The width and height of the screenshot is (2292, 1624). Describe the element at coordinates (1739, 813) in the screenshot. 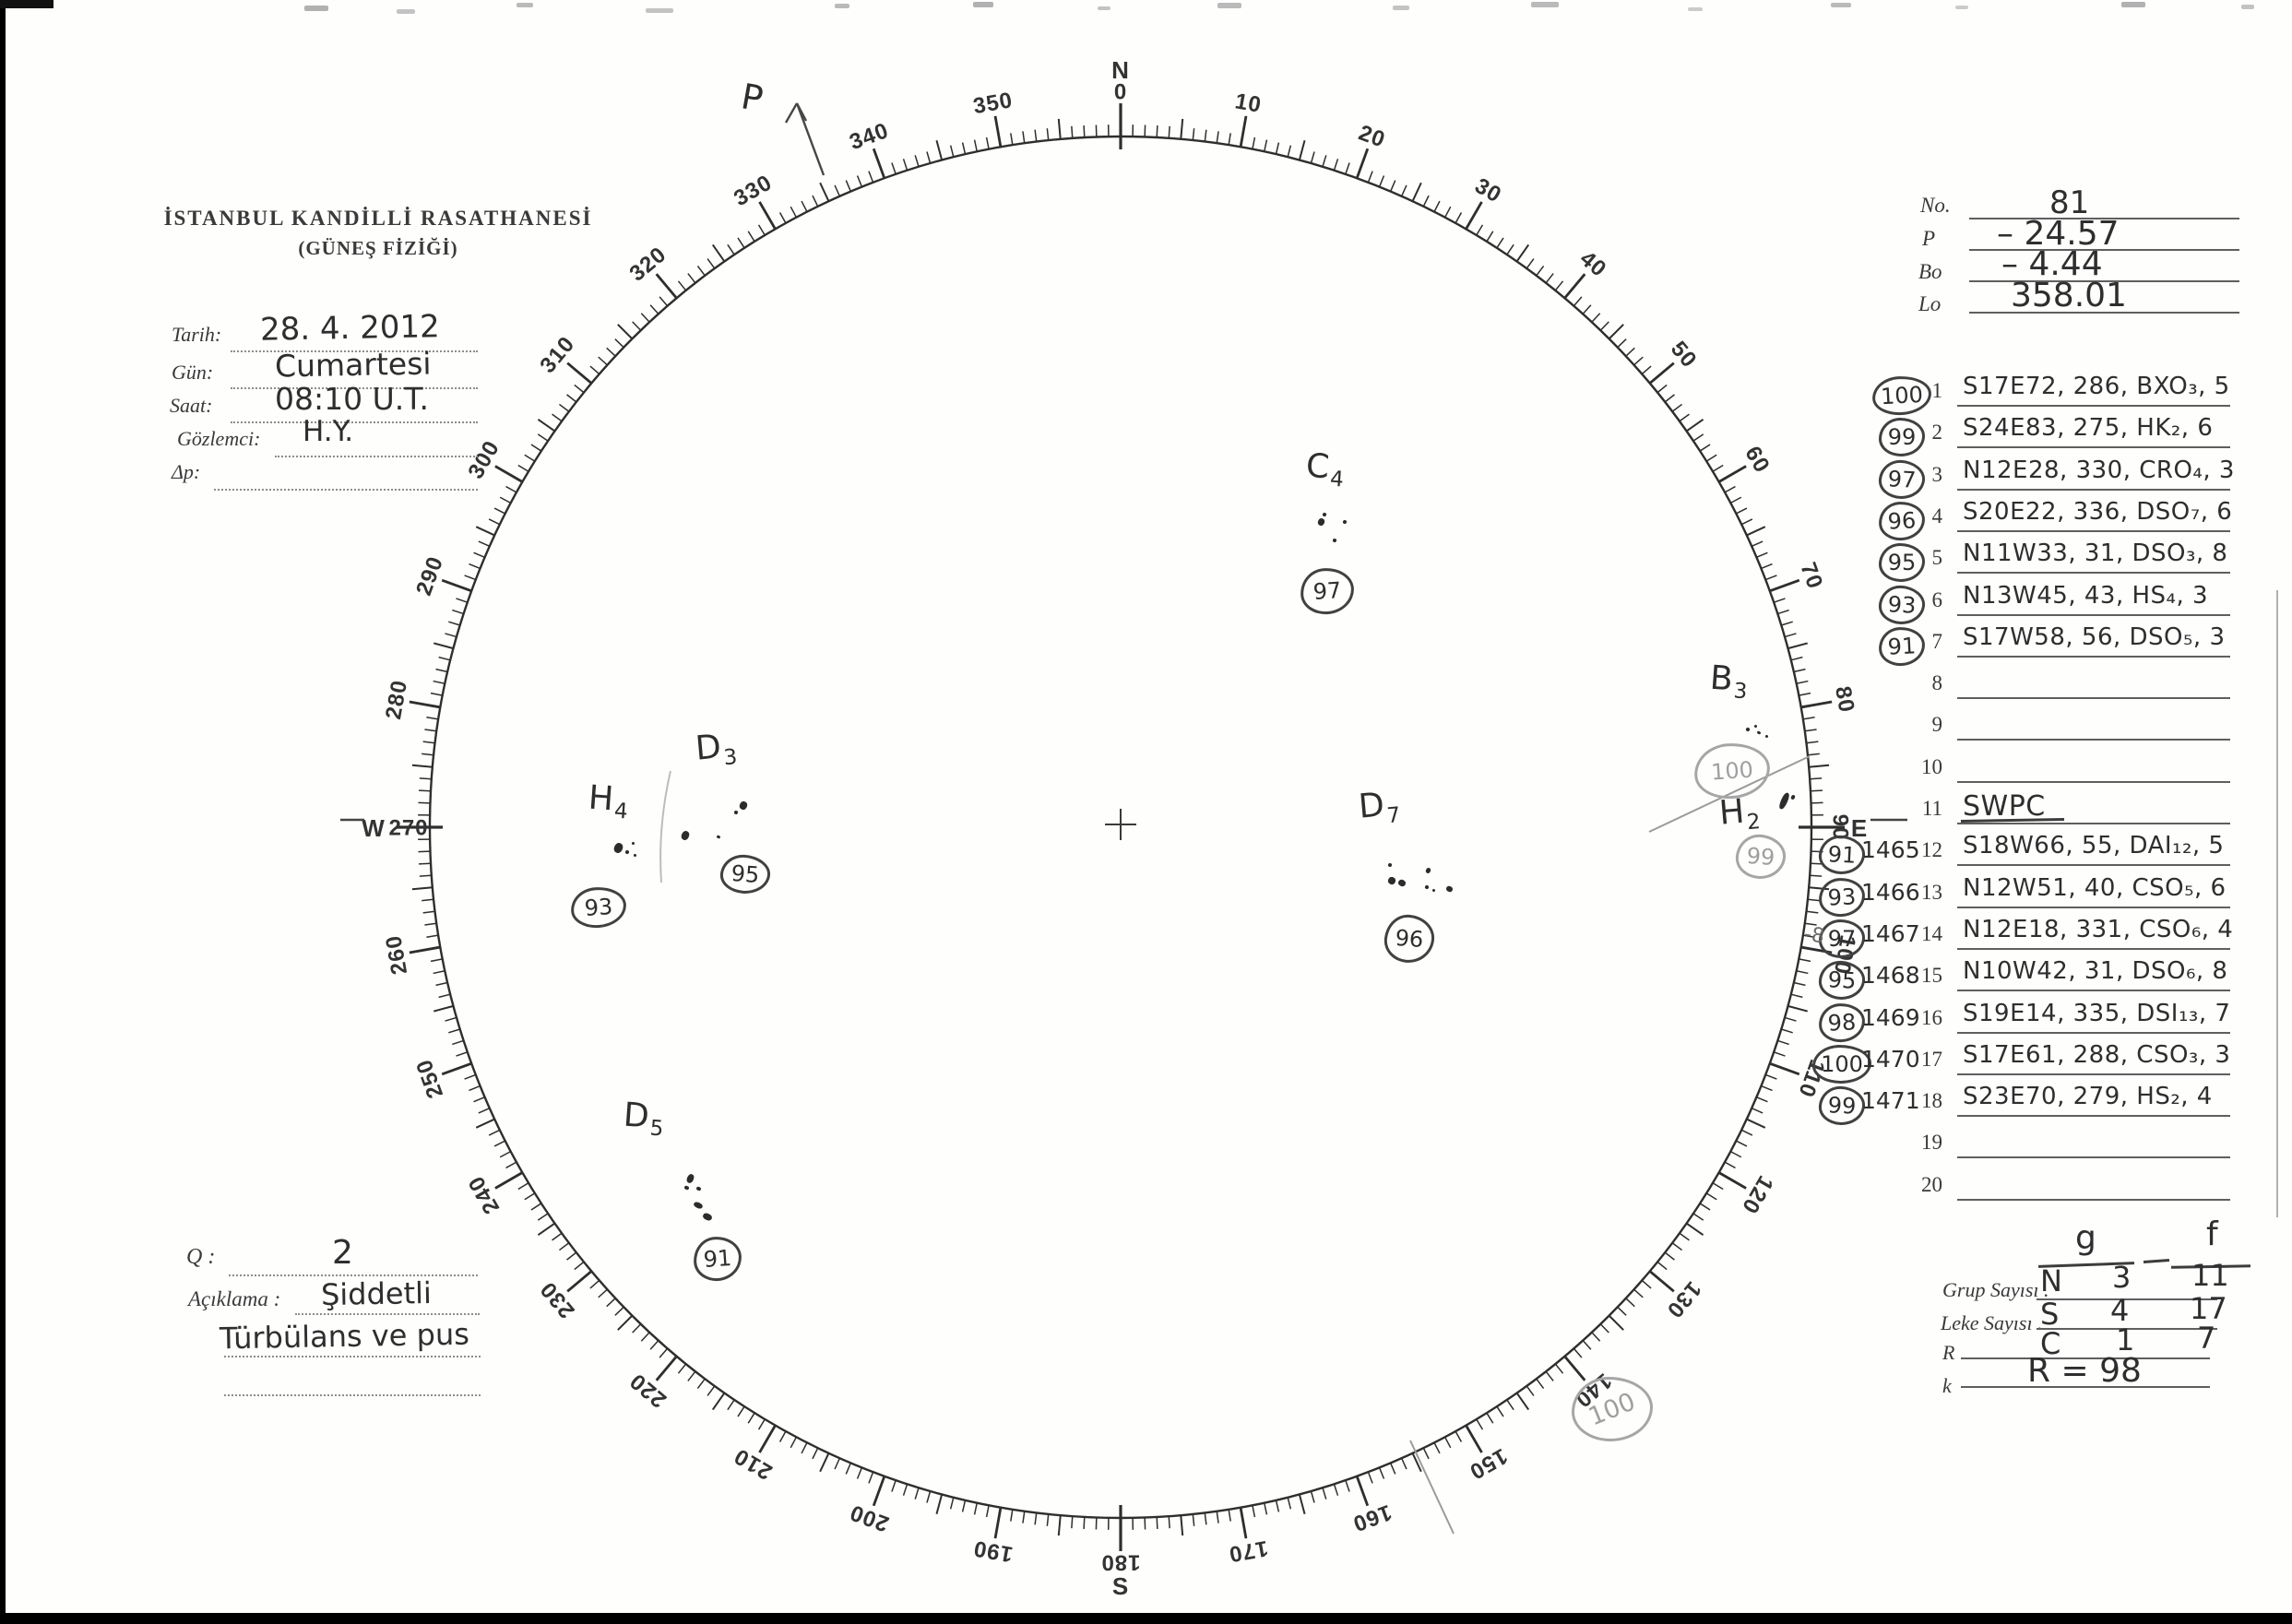

I see `sunspot-group-label-h2: H2` at that location.